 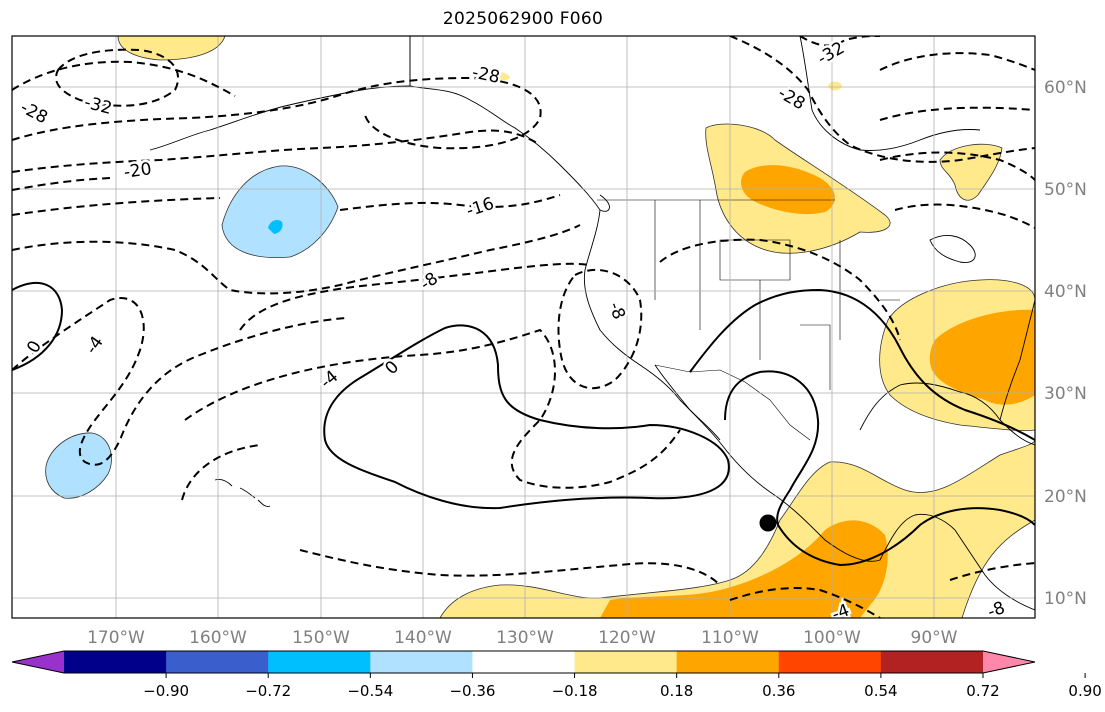 What do you see at coordinates (964, 216) in the screenshot?
I see `contour-minus-16-east` at bounding box center [964, 216].